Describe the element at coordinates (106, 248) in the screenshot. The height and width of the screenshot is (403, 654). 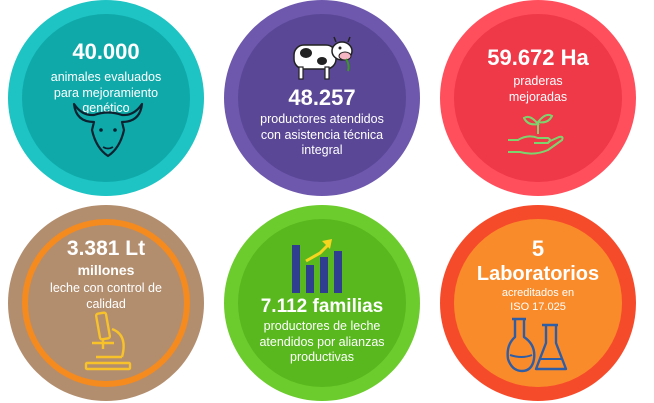
I see `stat-value: 3.381 Lt` at that location.